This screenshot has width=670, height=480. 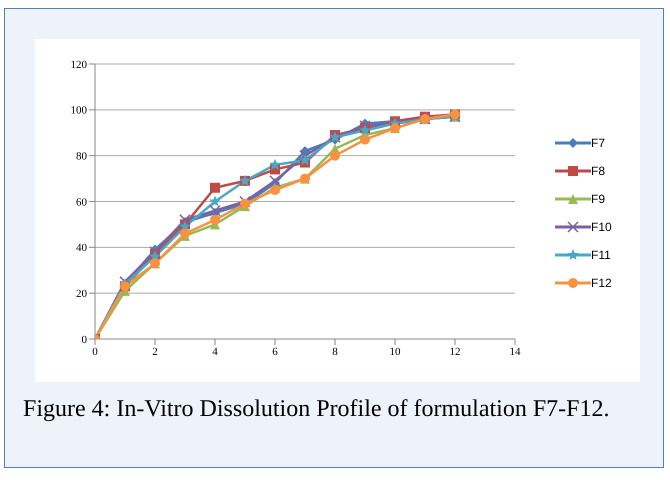 I want to click on x-tick-label: 12, so click(x=455, y=352).